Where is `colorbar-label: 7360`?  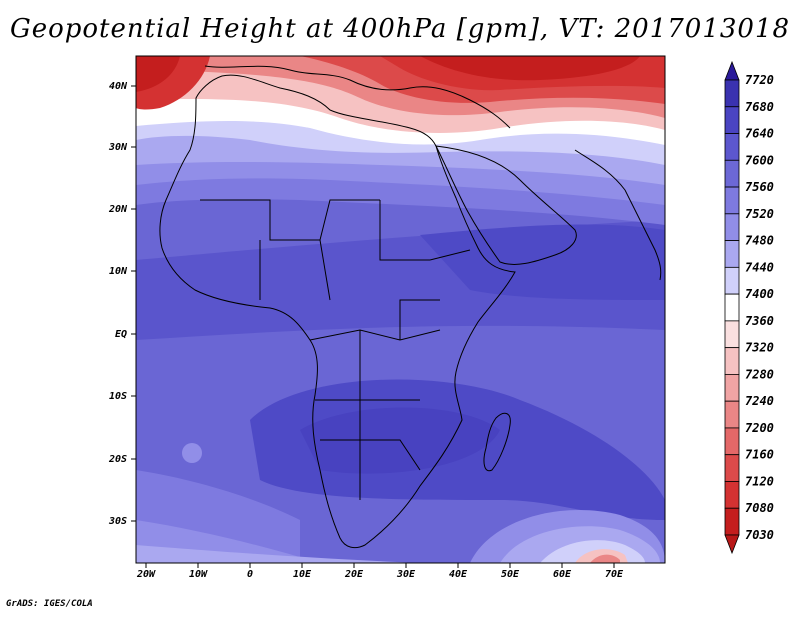 colorbar-label: 7360 is located at coordinates (759, 321).